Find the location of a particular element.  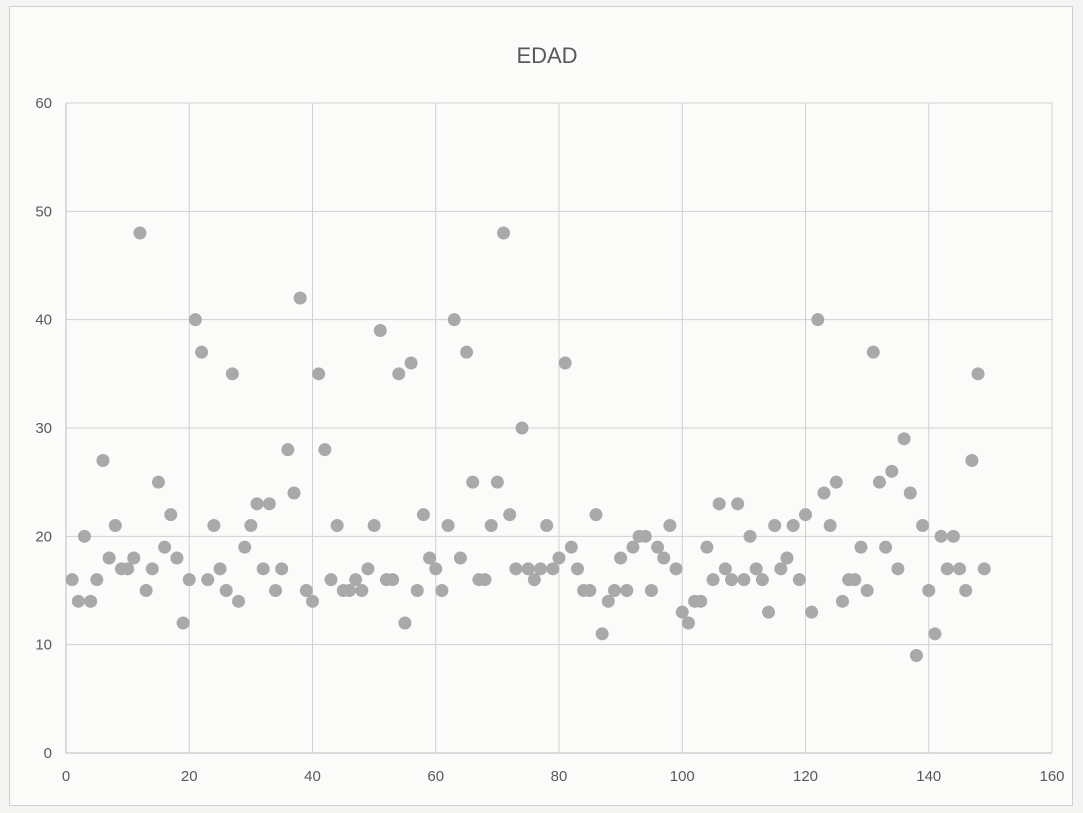

chart-title: EDAD is located at coordinates (546, 55).